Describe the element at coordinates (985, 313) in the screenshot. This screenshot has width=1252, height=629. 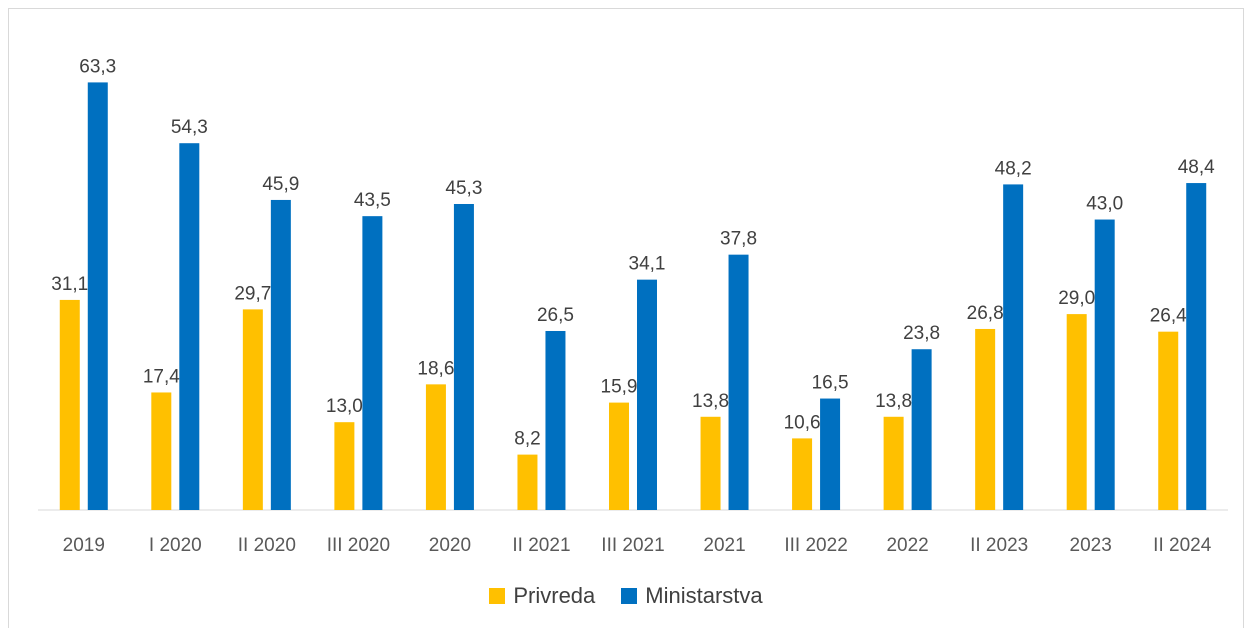
I see `data-label-privreda-10: 26,8` at that location.